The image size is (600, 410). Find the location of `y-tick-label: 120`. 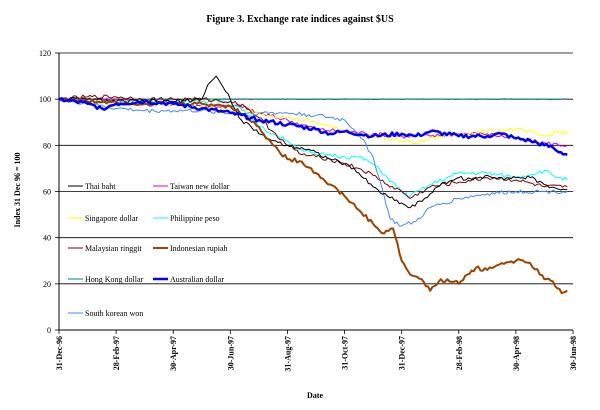

y-tick-label: 120 is located at coordinates (45, 53).